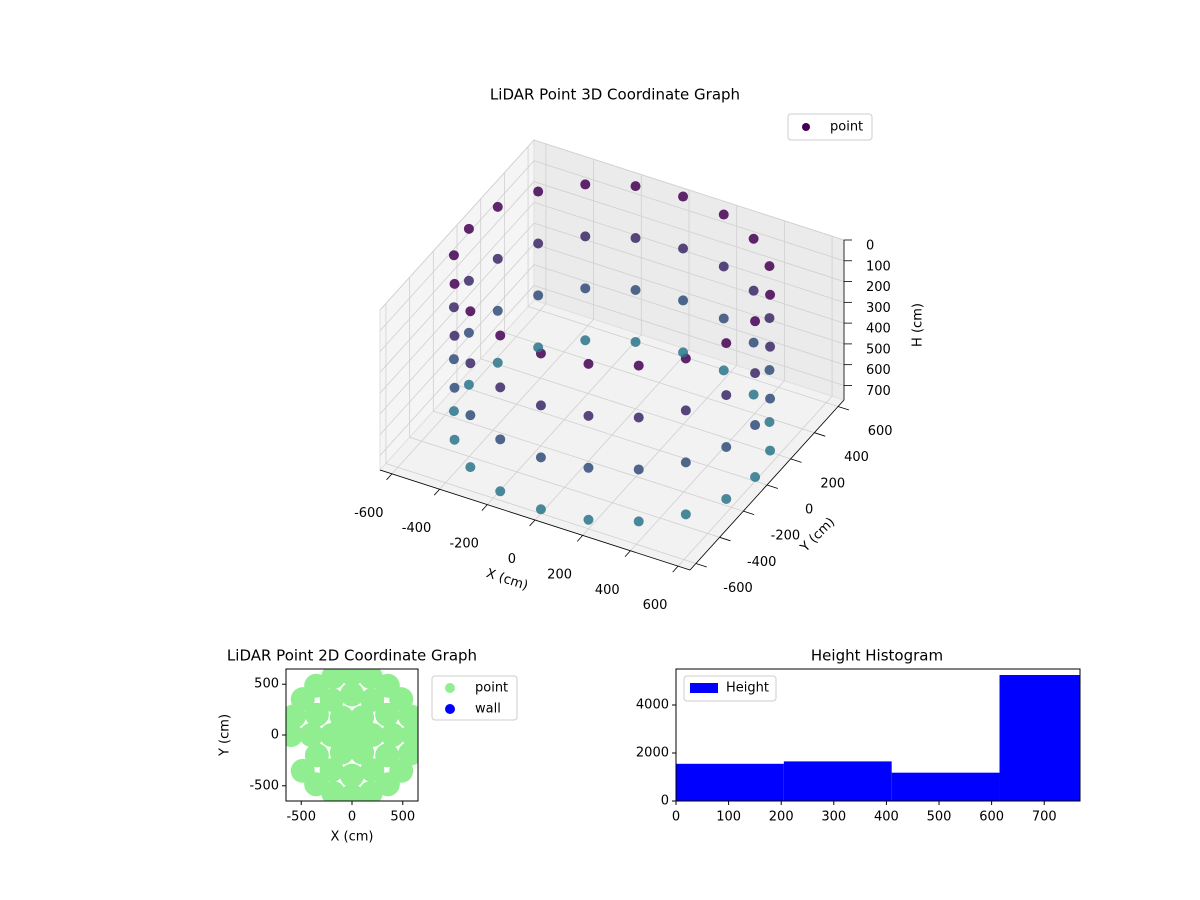  What do you see at coordinates (877, 656) in the screenshot?
I see `chart-title: Height Histogram` at bounding box center [877, 656].